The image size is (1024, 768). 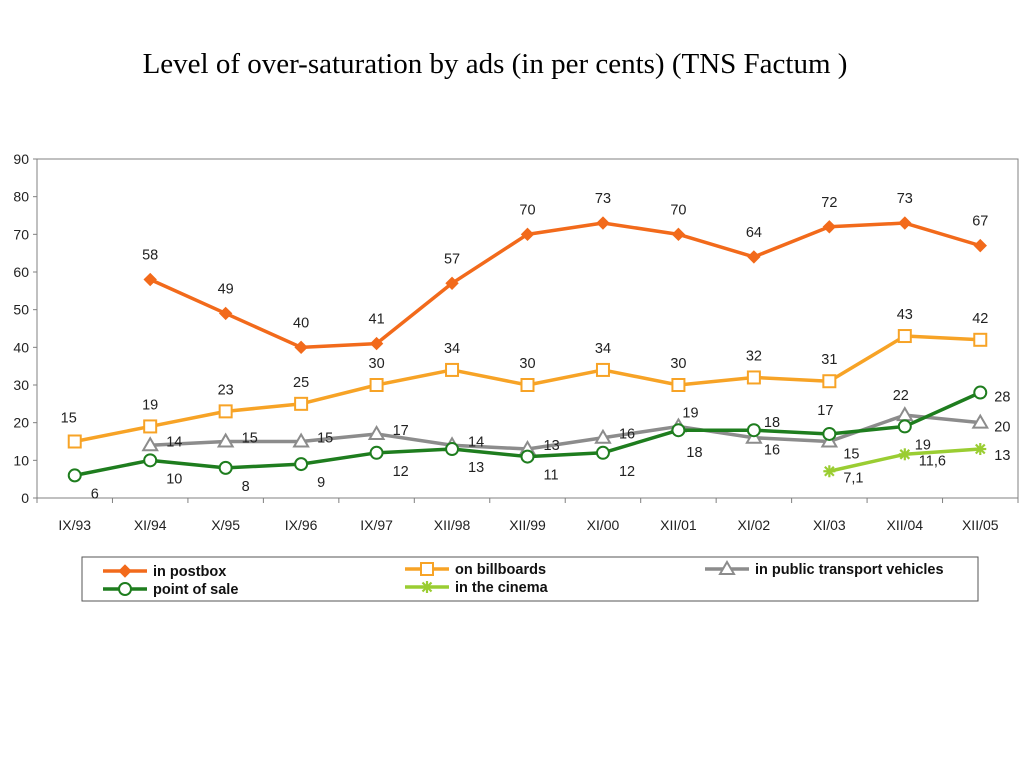 I want to click on data-label: 57, so click(x=452, y=259).